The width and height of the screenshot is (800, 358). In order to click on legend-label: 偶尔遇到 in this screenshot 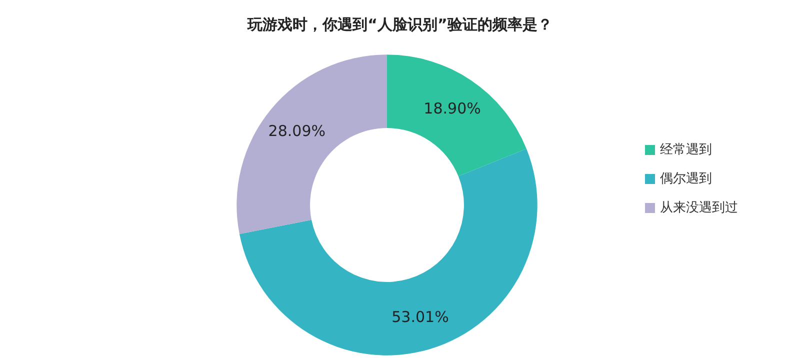, I will do `click(686, 179)`.